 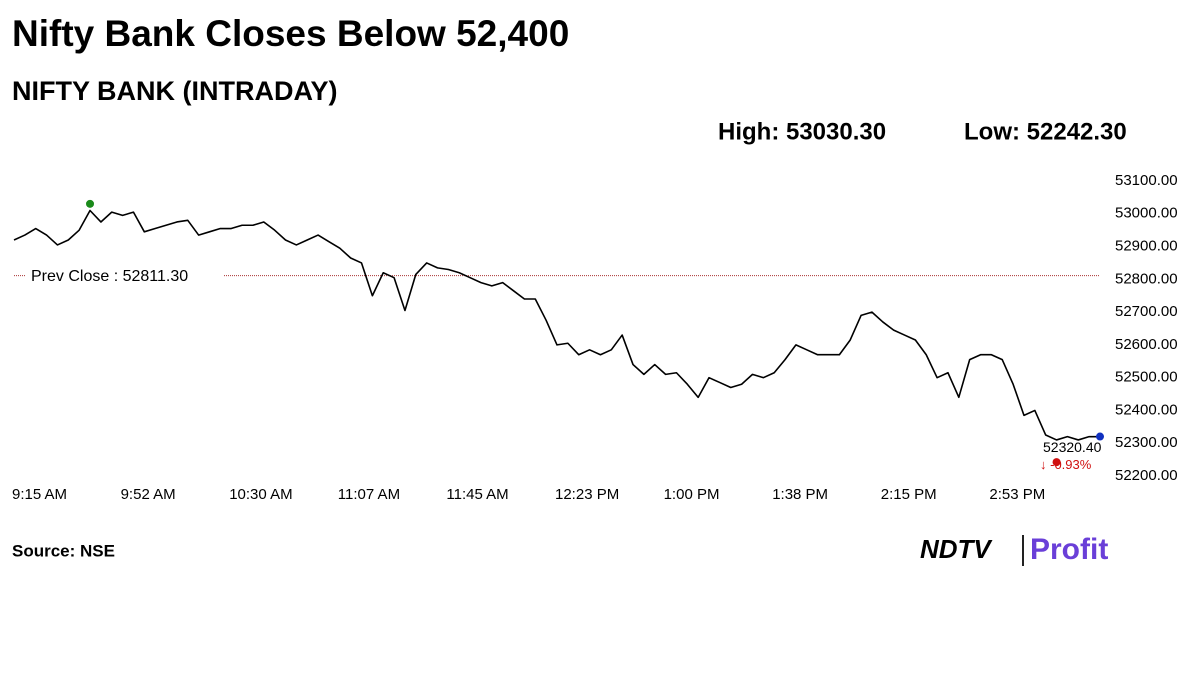 What do you see at coordinates (90, 203) in the screenshot?
I see `high-marker` at bounding box center [90, 203].